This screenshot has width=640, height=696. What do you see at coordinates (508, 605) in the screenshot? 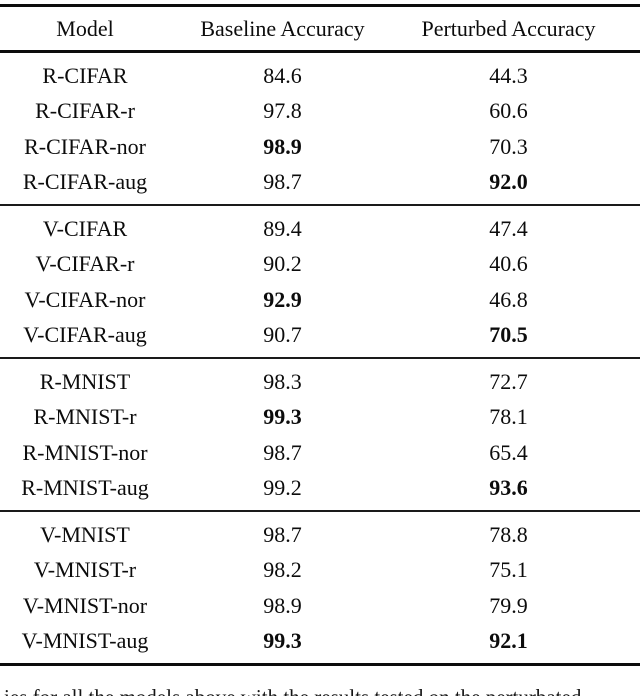
I see `perturbed-cell: 79.9` at bounding box center [508, 605].